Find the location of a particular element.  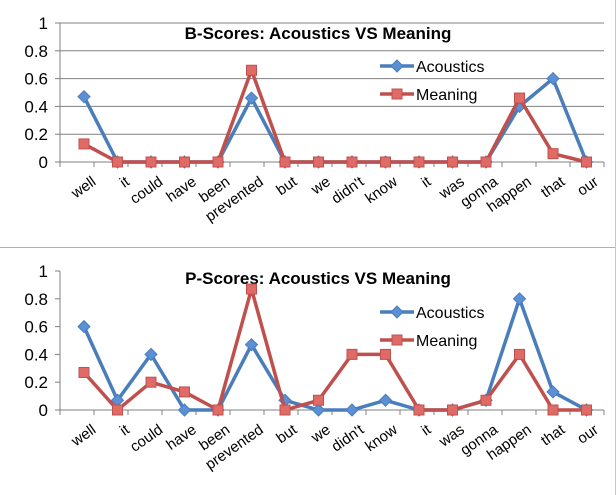

acoustics-series-line is located at coordinates (335, 120).